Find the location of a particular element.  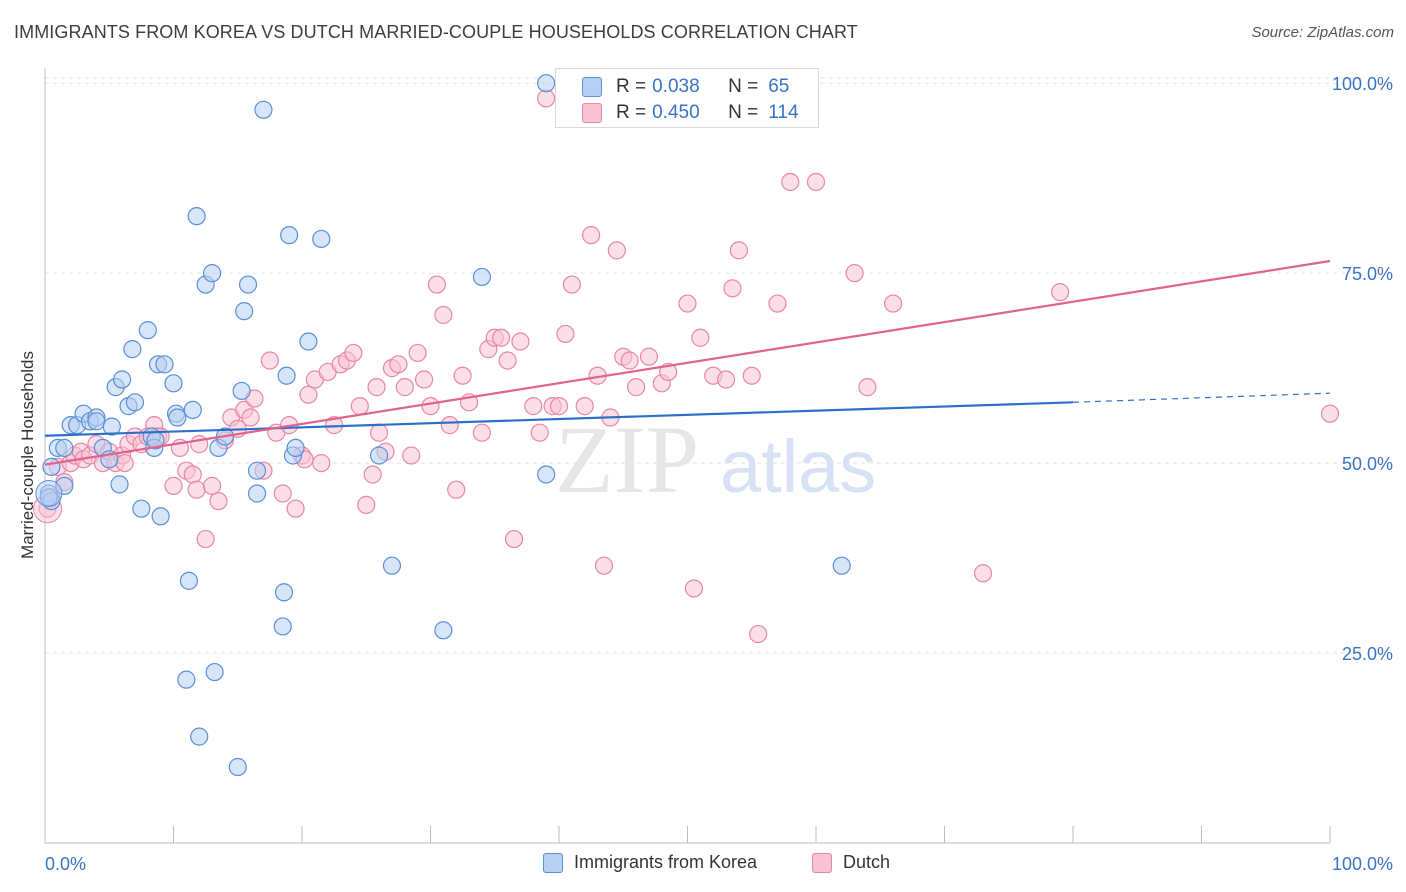

korea-trend-extension is located at coordinates (1201, 397).